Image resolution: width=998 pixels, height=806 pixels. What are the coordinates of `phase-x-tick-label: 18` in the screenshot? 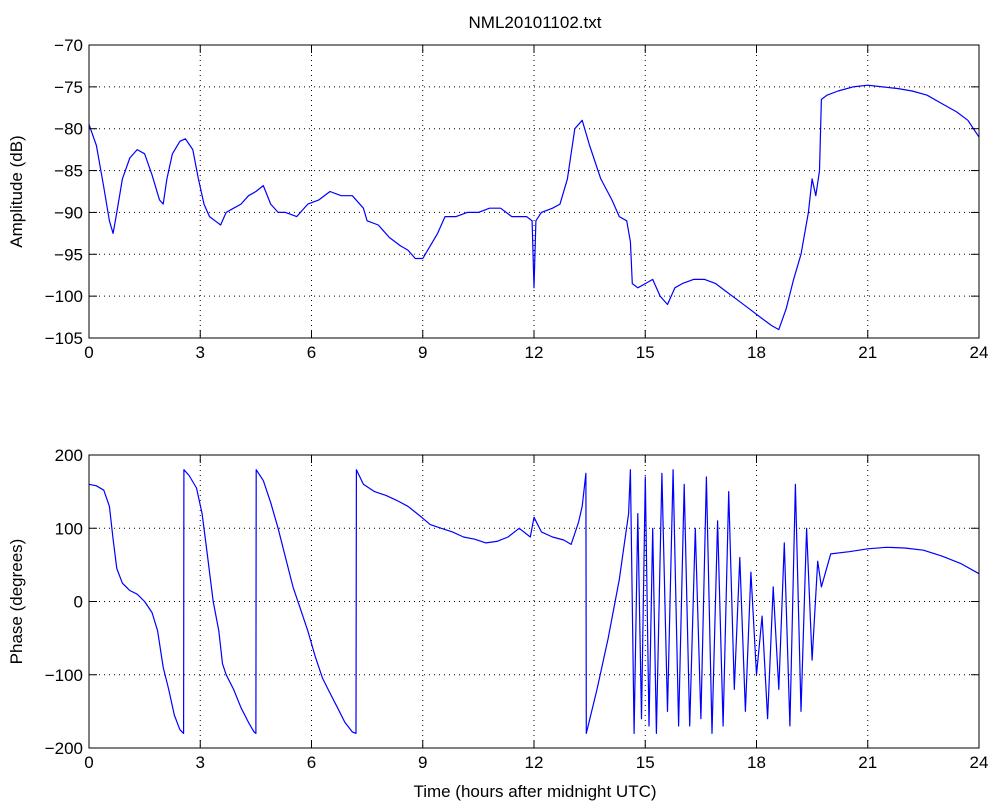 It's located at (756, 762).